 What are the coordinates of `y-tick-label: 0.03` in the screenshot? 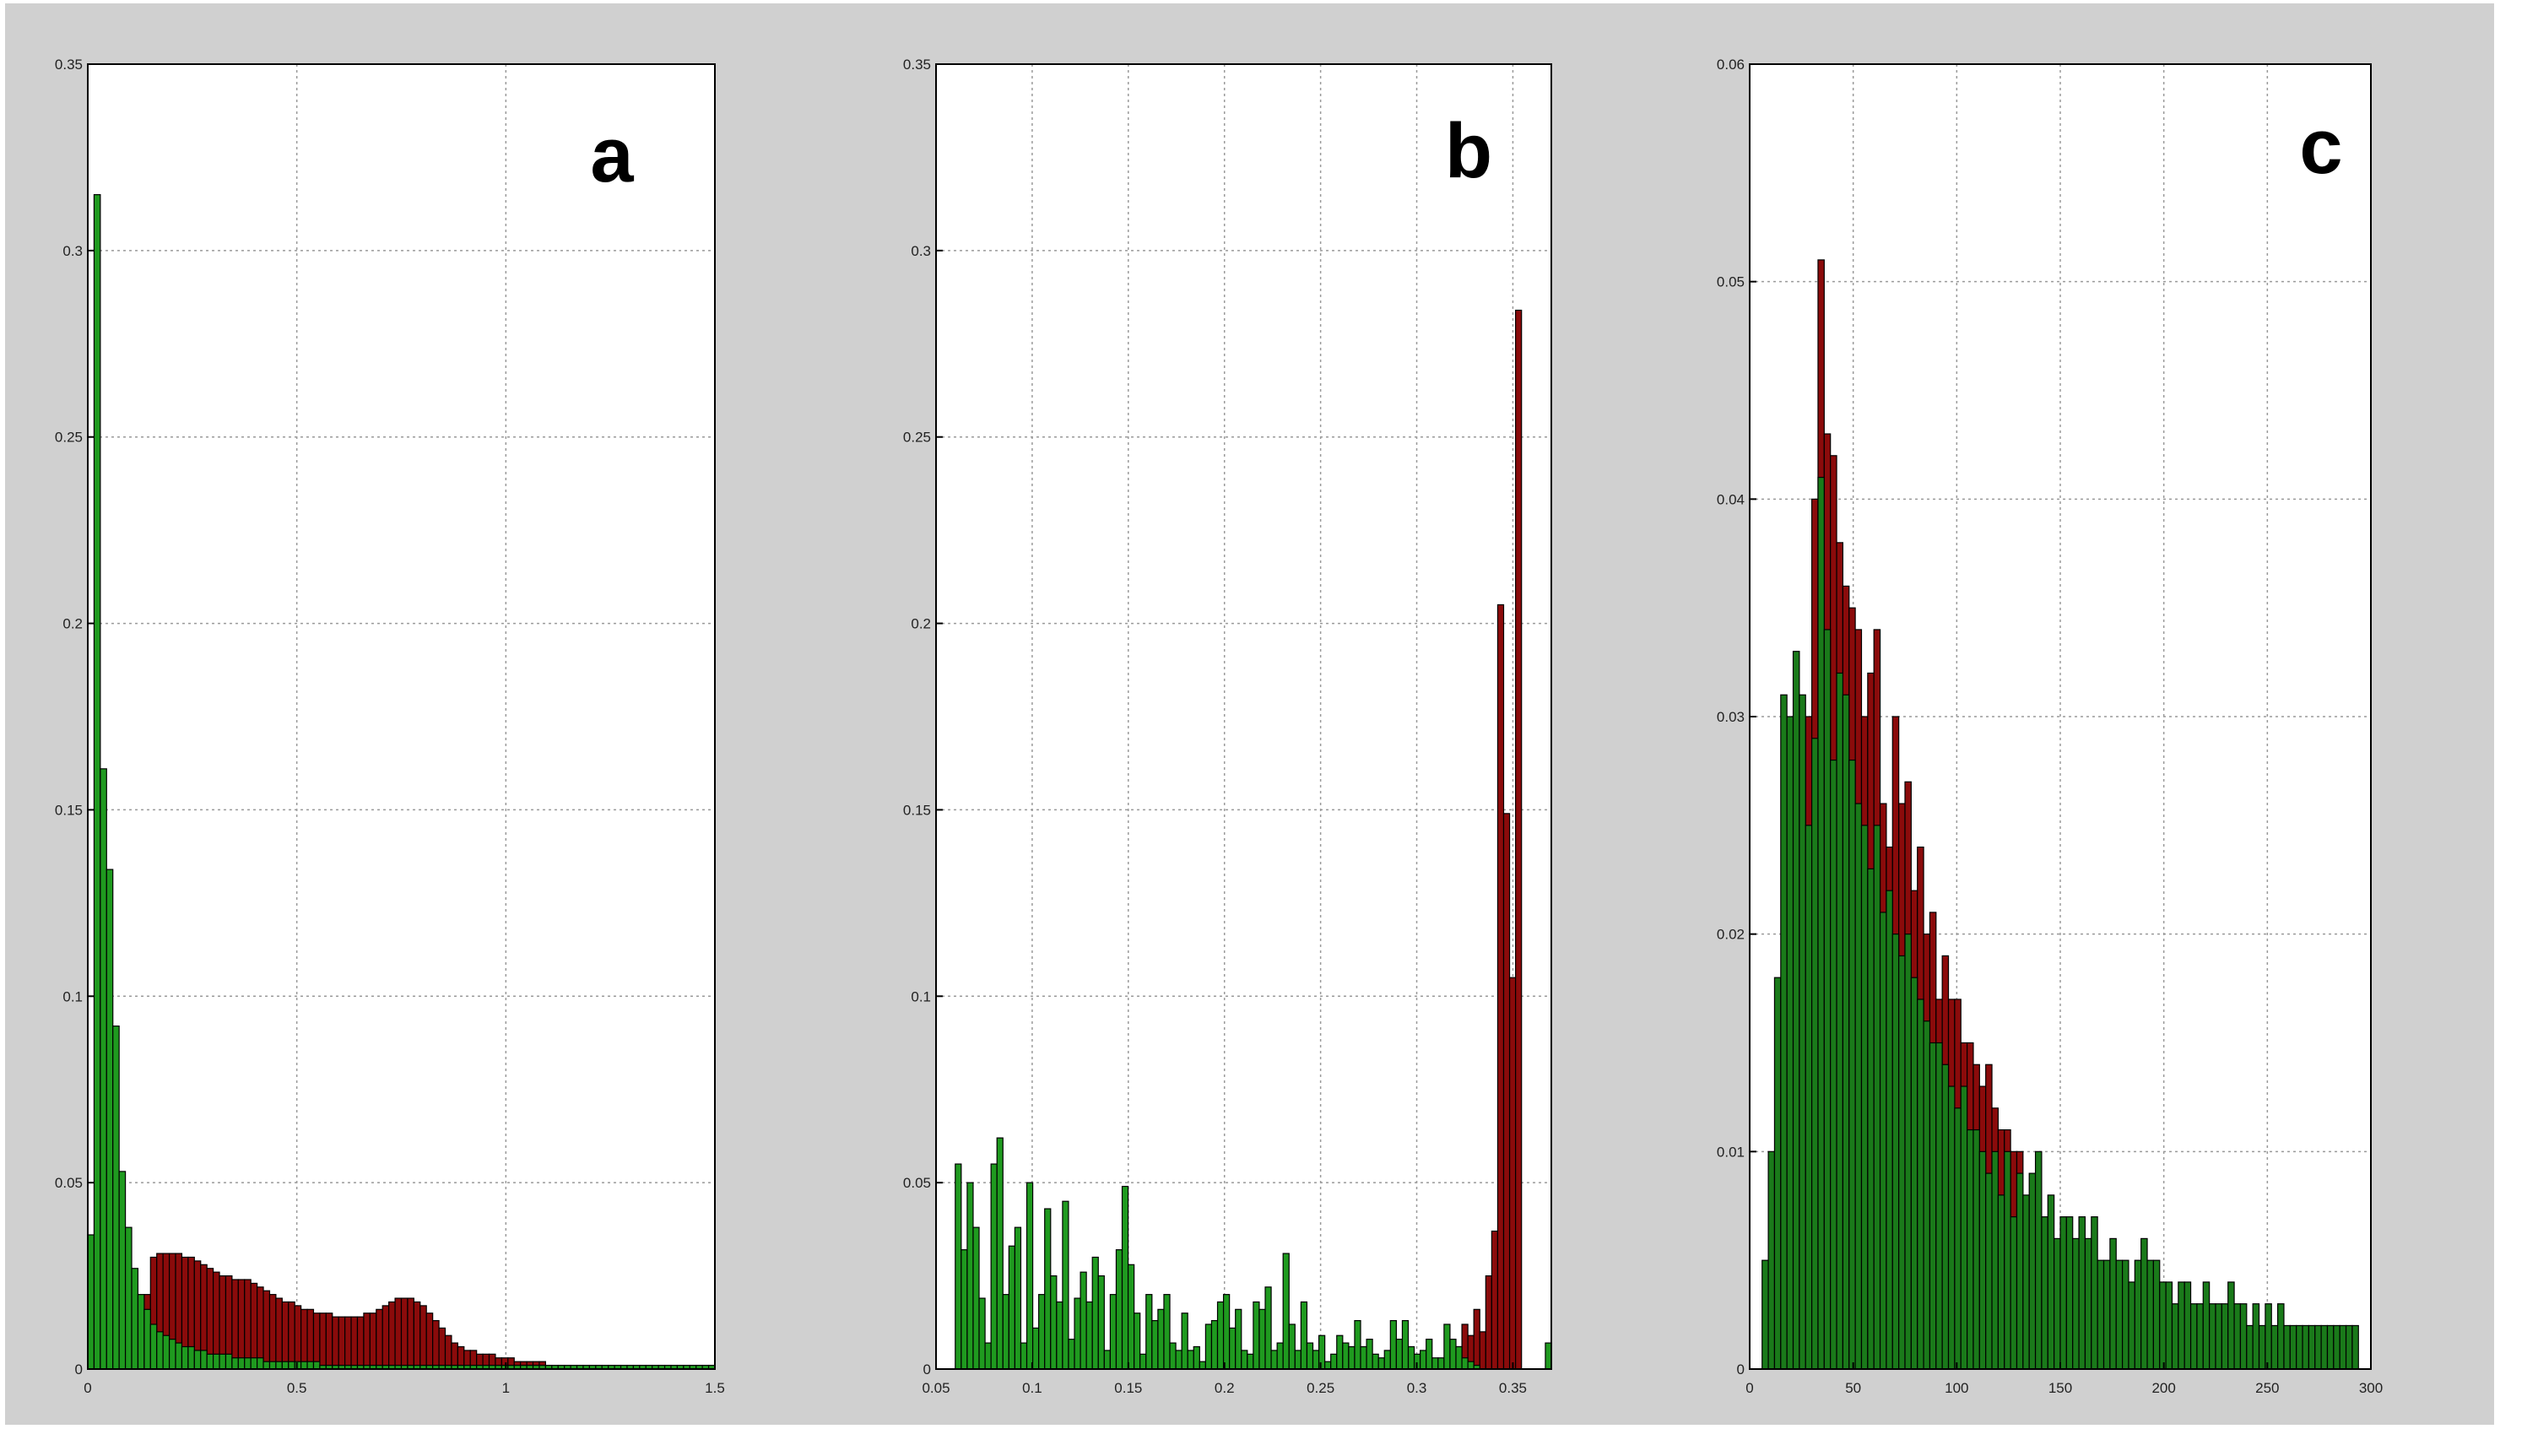 It's located at (1731, 717).